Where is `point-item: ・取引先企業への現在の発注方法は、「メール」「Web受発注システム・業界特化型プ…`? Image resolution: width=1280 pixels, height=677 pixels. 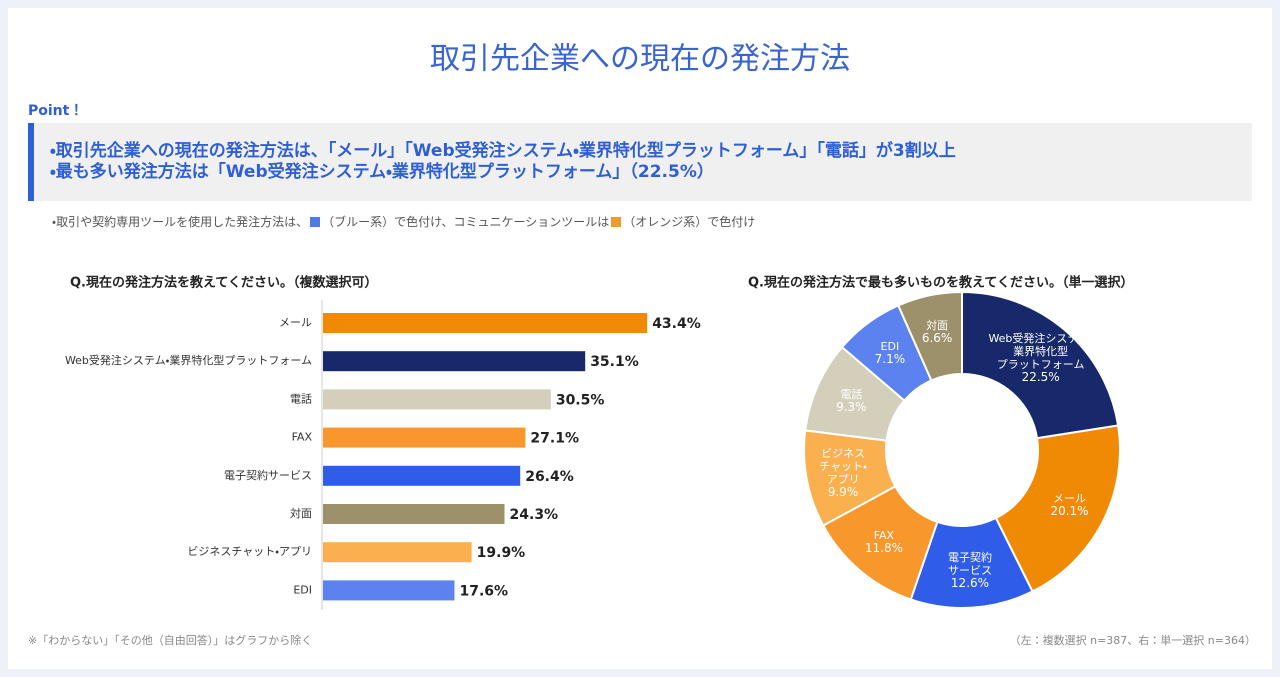
point-item: ・取引先企業への現在の発注方法は、「メール」「Web受発注システム・業界特化型プ… is located at coordinates (503, 150).